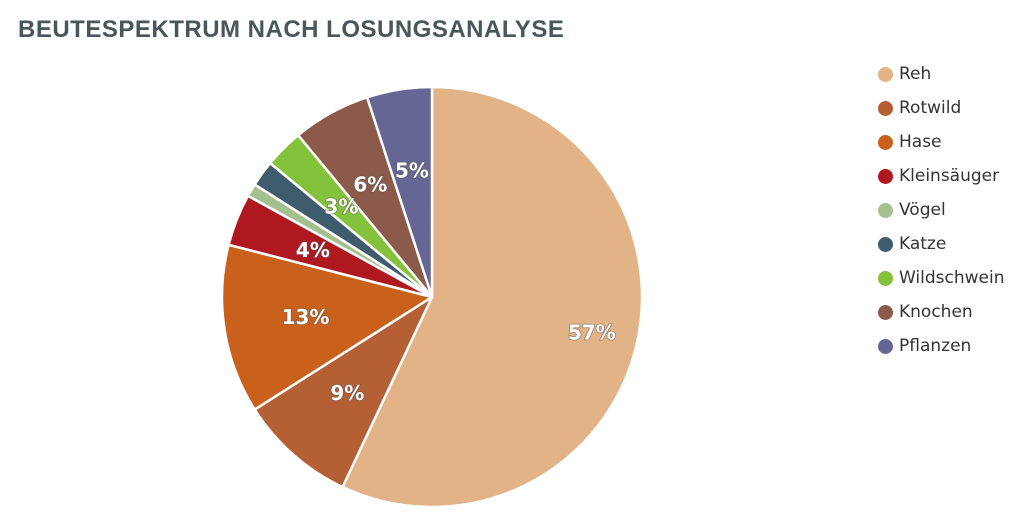 This screenshot has height=530, width=1022. I want to click on pie-slice-hase, so click(327, 327).